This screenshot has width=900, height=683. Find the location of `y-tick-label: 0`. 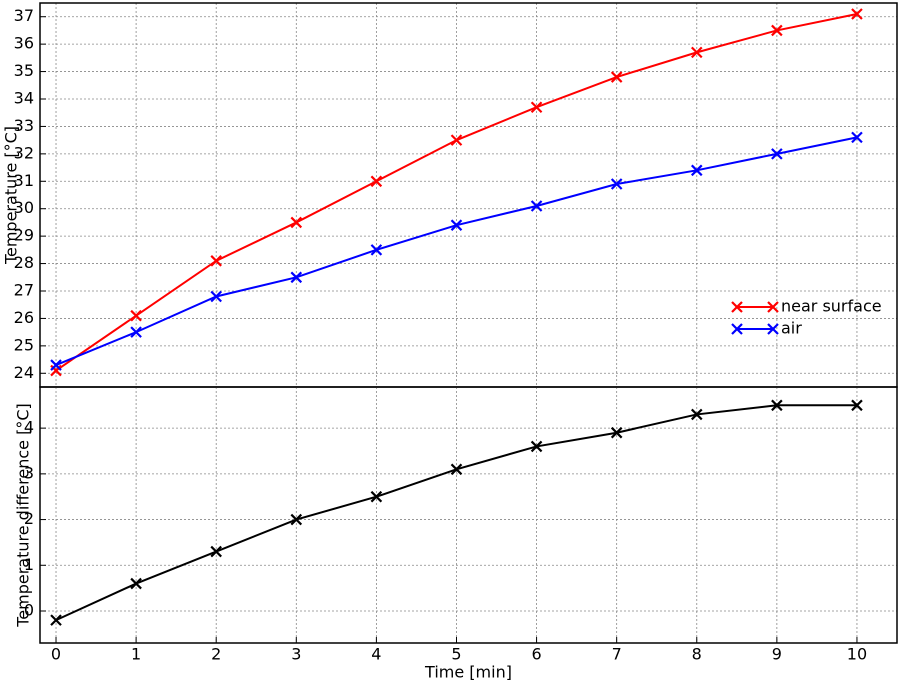

y-tick-label: 0 is located at coordinates (29, 610).